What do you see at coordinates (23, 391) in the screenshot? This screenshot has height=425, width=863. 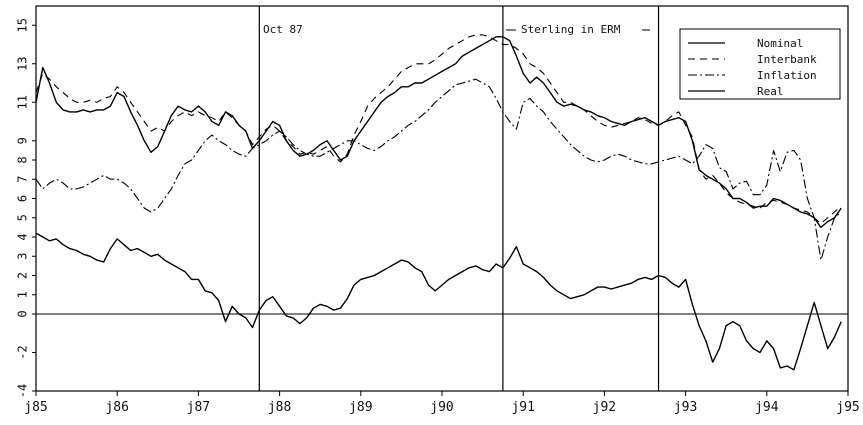 I see `y-tick-label-4: -4` at bounding box center [23, 391].